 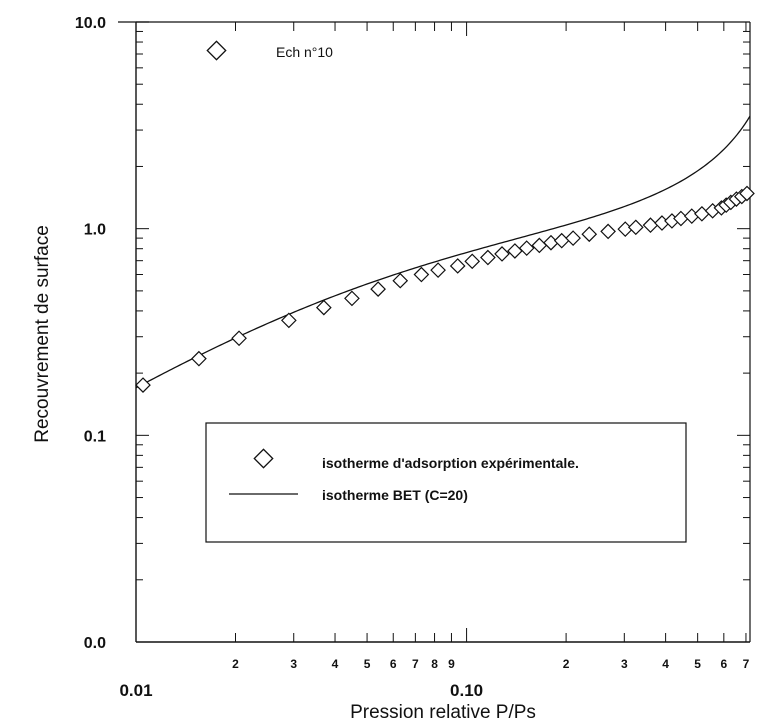 I want to click on y-tick-label: 10.0, so click(x=90, y=23).